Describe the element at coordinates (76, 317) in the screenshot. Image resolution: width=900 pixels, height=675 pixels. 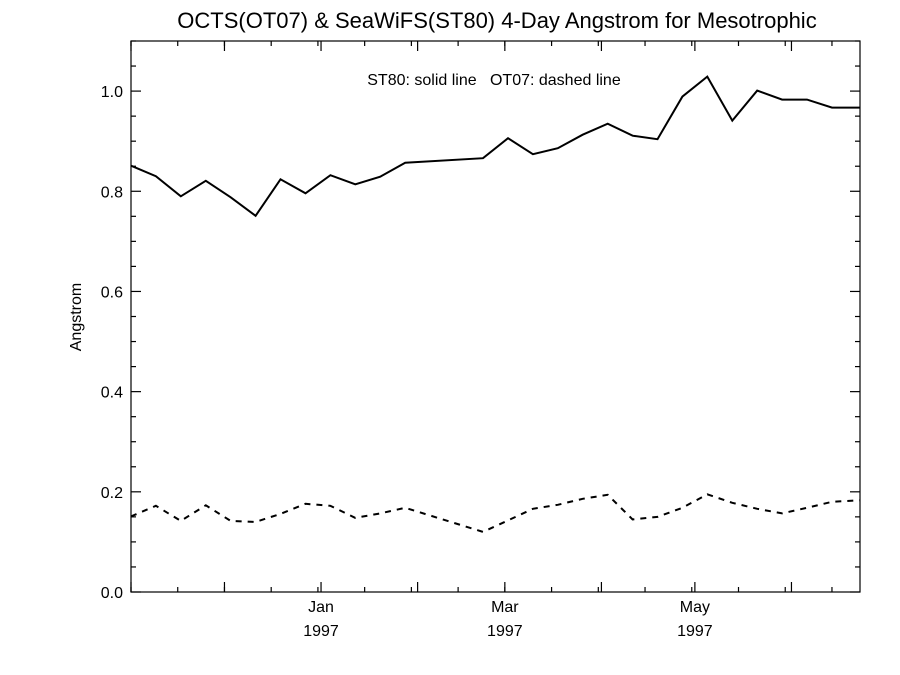
I see `y-axis-label: Angstrom` at that location.